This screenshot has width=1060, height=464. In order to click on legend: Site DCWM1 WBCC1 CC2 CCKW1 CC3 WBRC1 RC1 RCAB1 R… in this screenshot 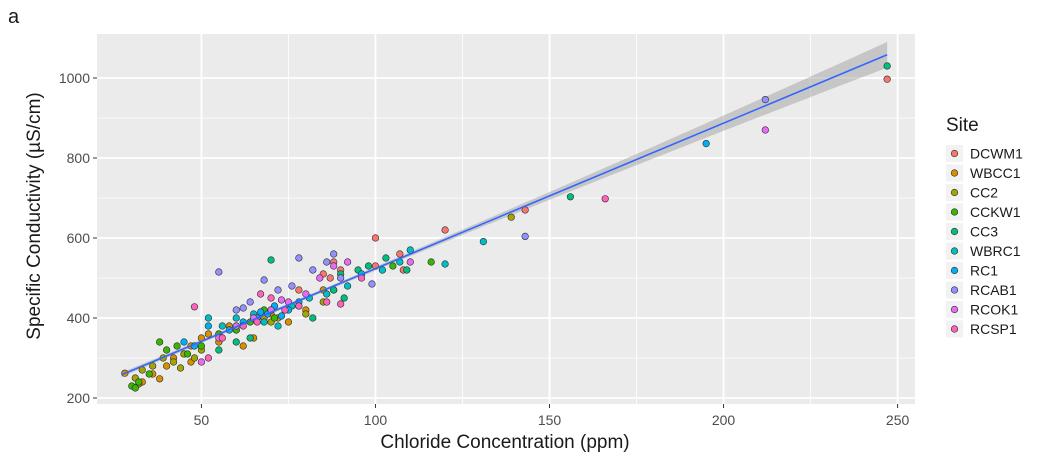, I will do `click(984, 226)`.